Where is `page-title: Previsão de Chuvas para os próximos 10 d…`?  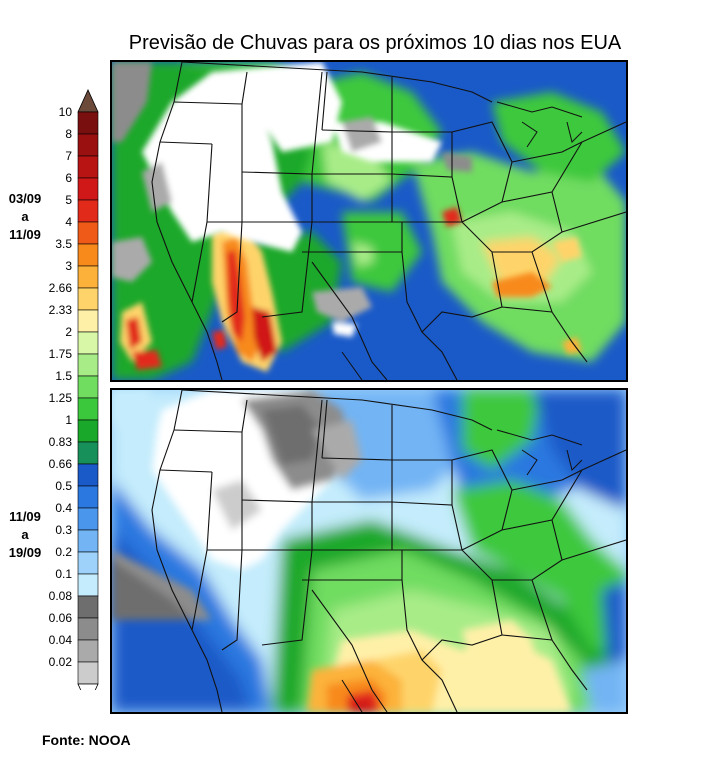 page-title: Previsão de Chuvas para os próximos 10 d… is located at coordinates (375, 43).